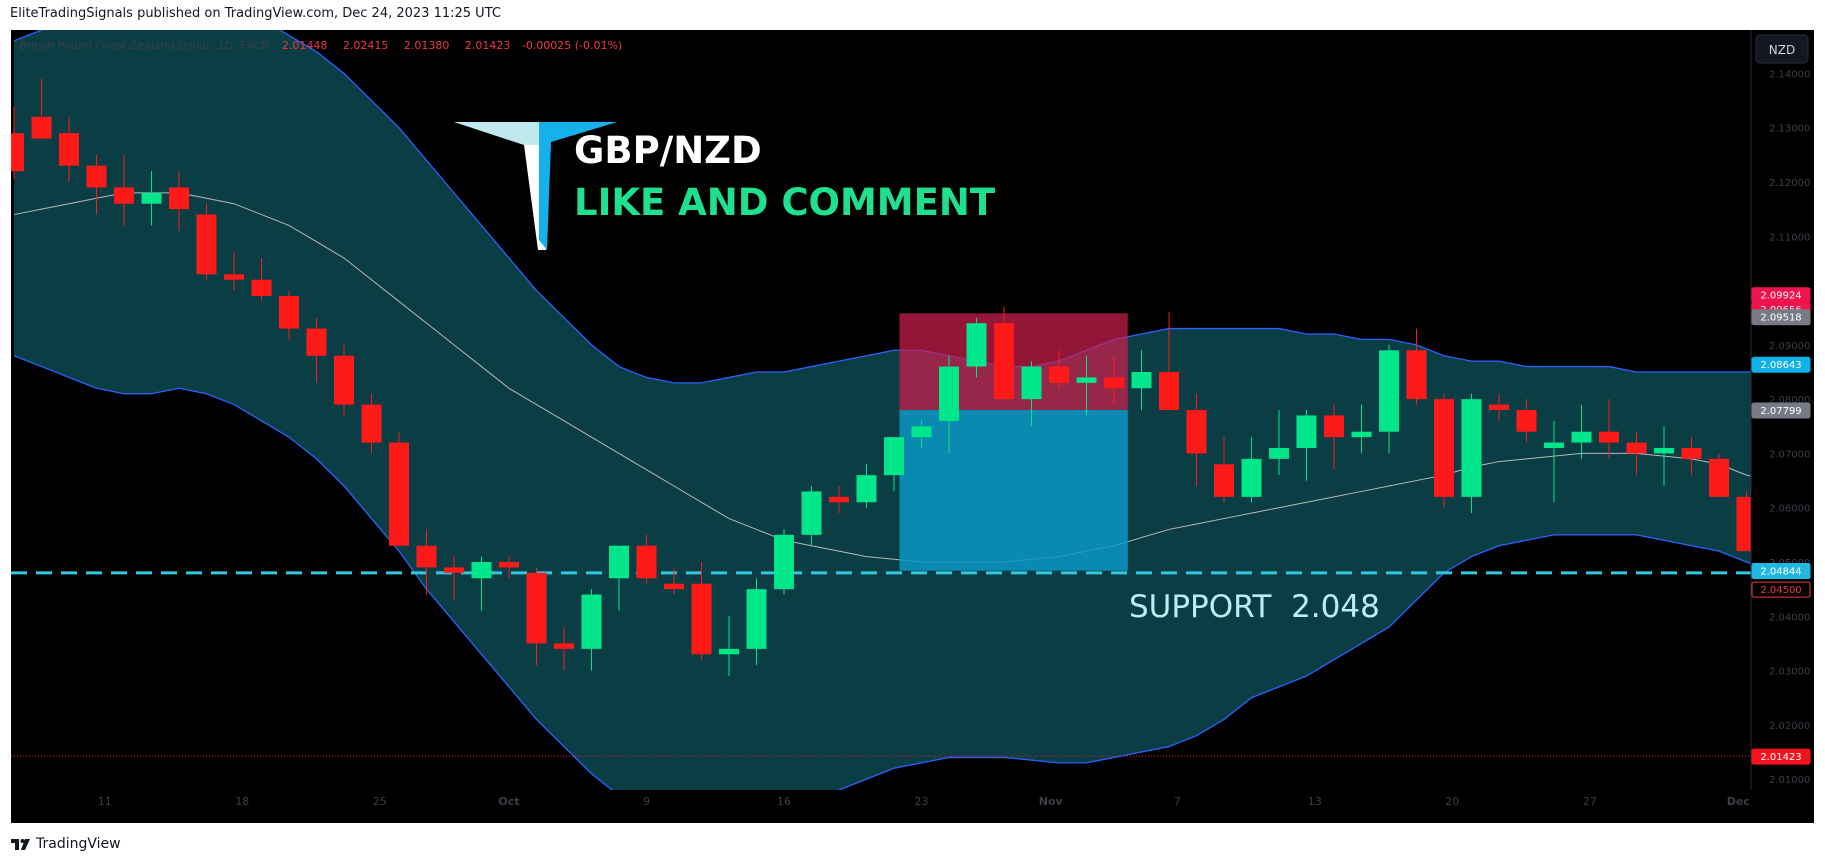  Describe the element at coordinates (1013, 490) in the screenshot. I see `take-profit-zone` at that location.